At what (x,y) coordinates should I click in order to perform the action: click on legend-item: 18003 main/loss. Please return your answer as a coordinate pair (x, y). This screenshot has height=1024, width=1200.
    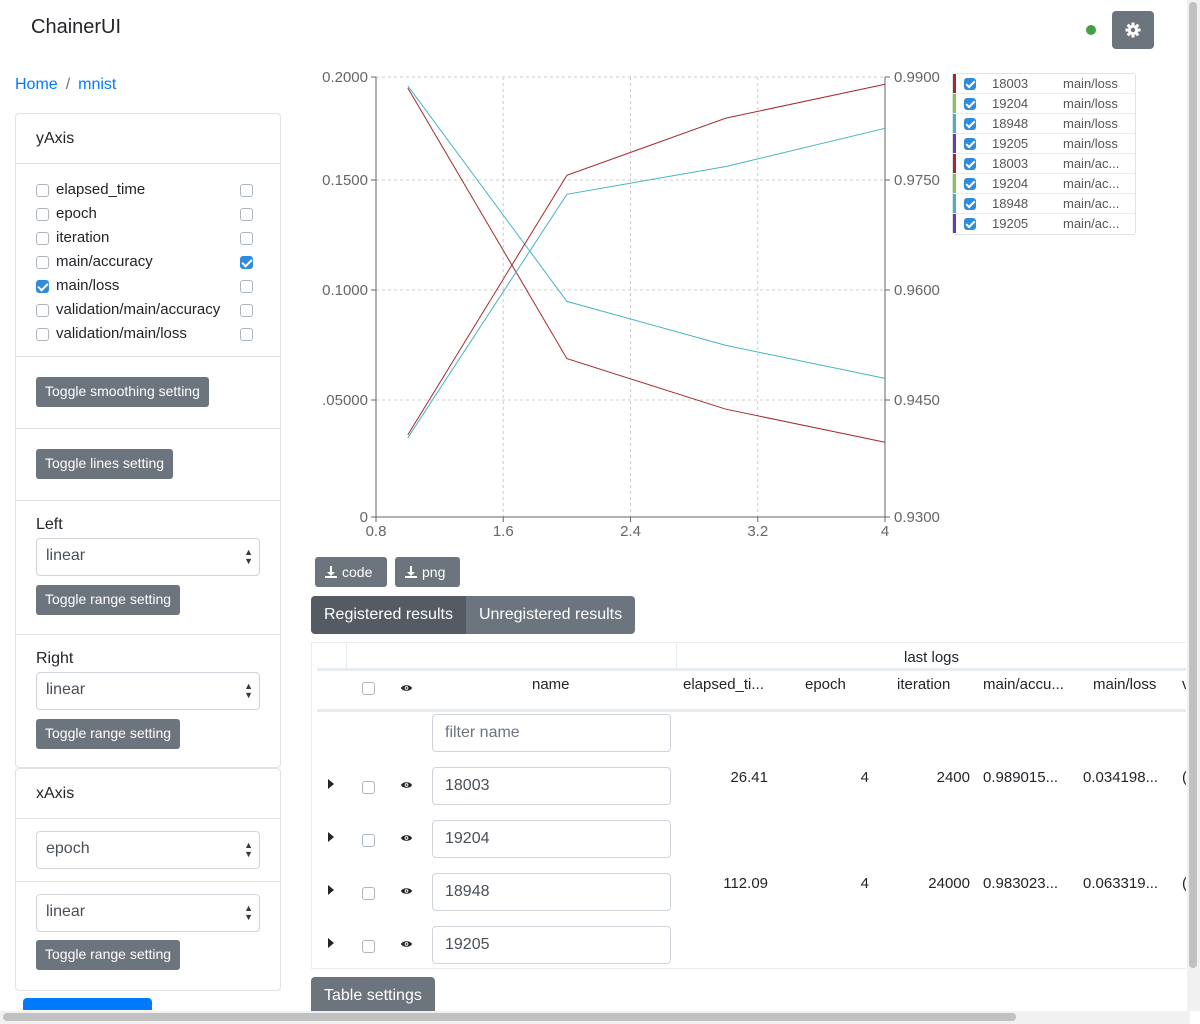
    Looking at the image, I should click on (1044, 84).